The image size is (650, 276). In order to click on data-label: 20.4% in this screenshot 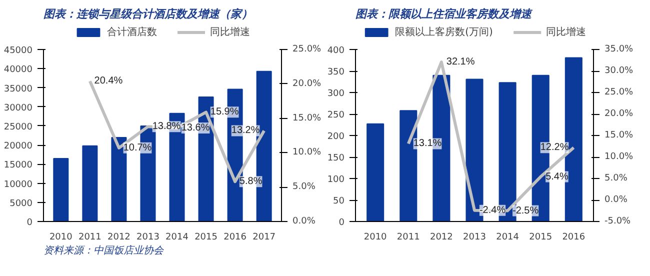, I will do `click(108, 81)`.